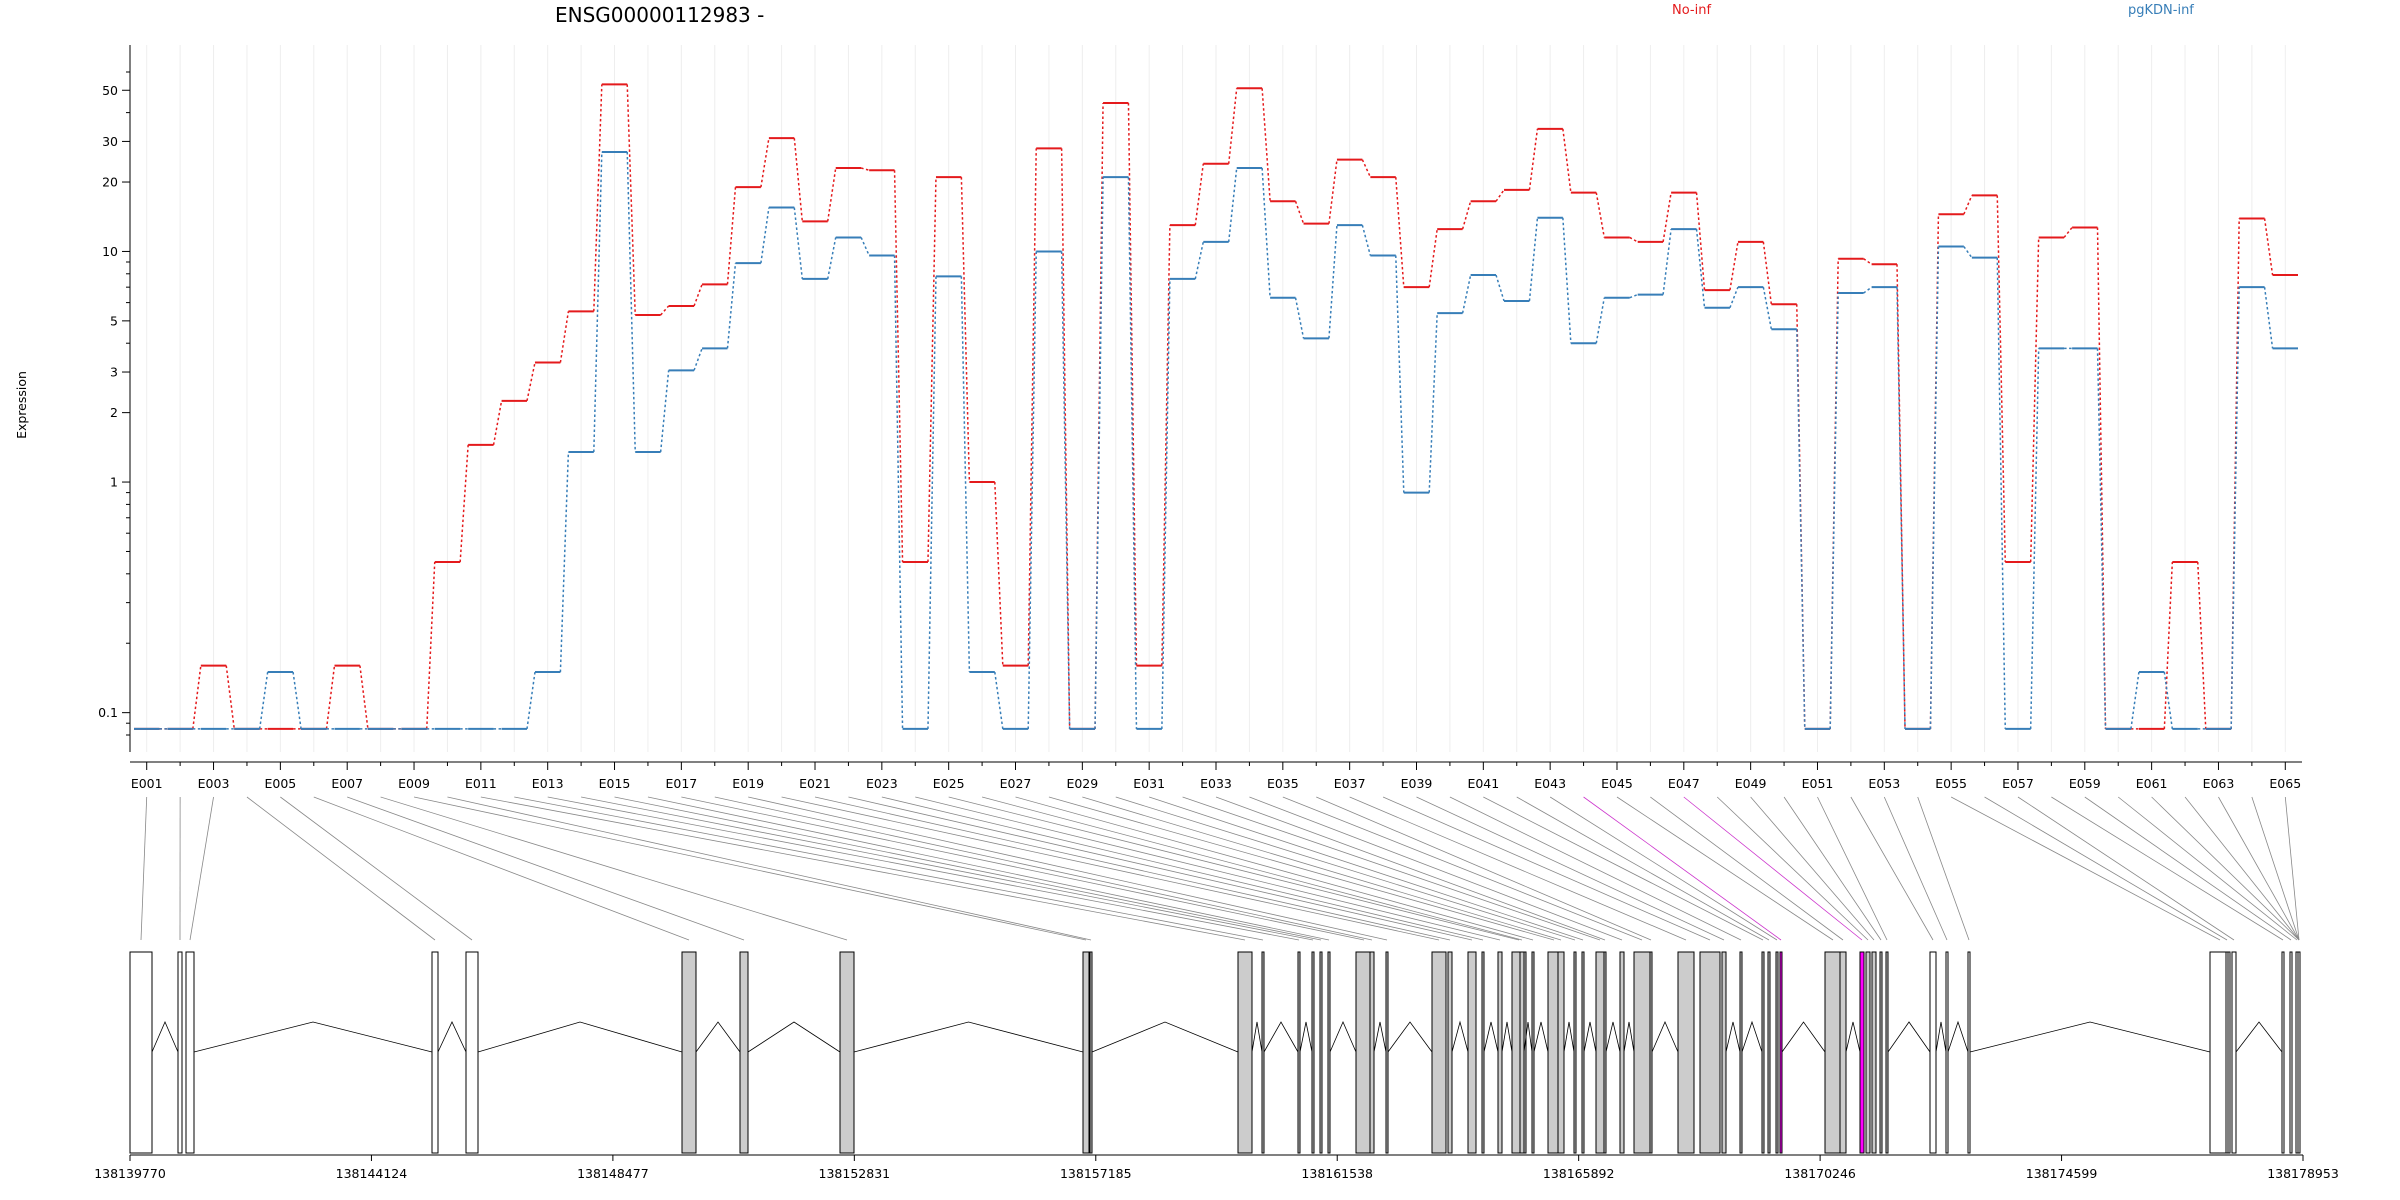  What do you see at coordinates (1852, 868) in the screenshot?
I see `connector-E051` at bounding box center [1852, 868].